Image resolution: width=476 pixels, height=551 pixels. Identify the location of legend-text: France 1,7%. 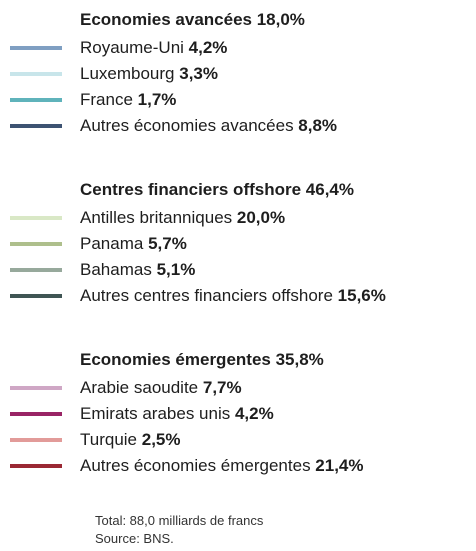
(128, 100).